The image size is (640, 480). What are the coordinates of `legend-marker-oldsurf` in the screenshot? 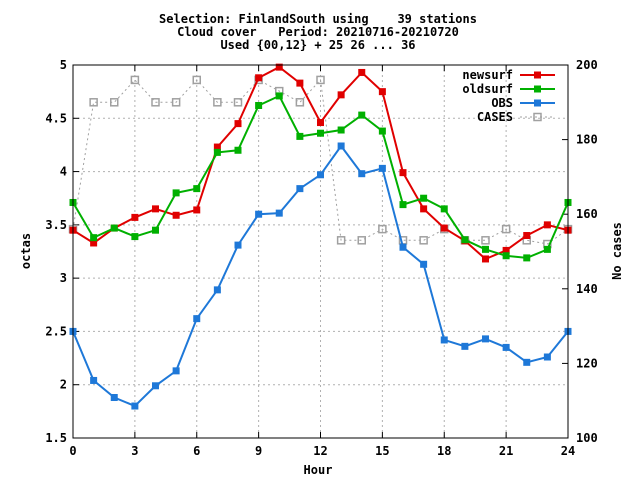 It's located at (537, 89).